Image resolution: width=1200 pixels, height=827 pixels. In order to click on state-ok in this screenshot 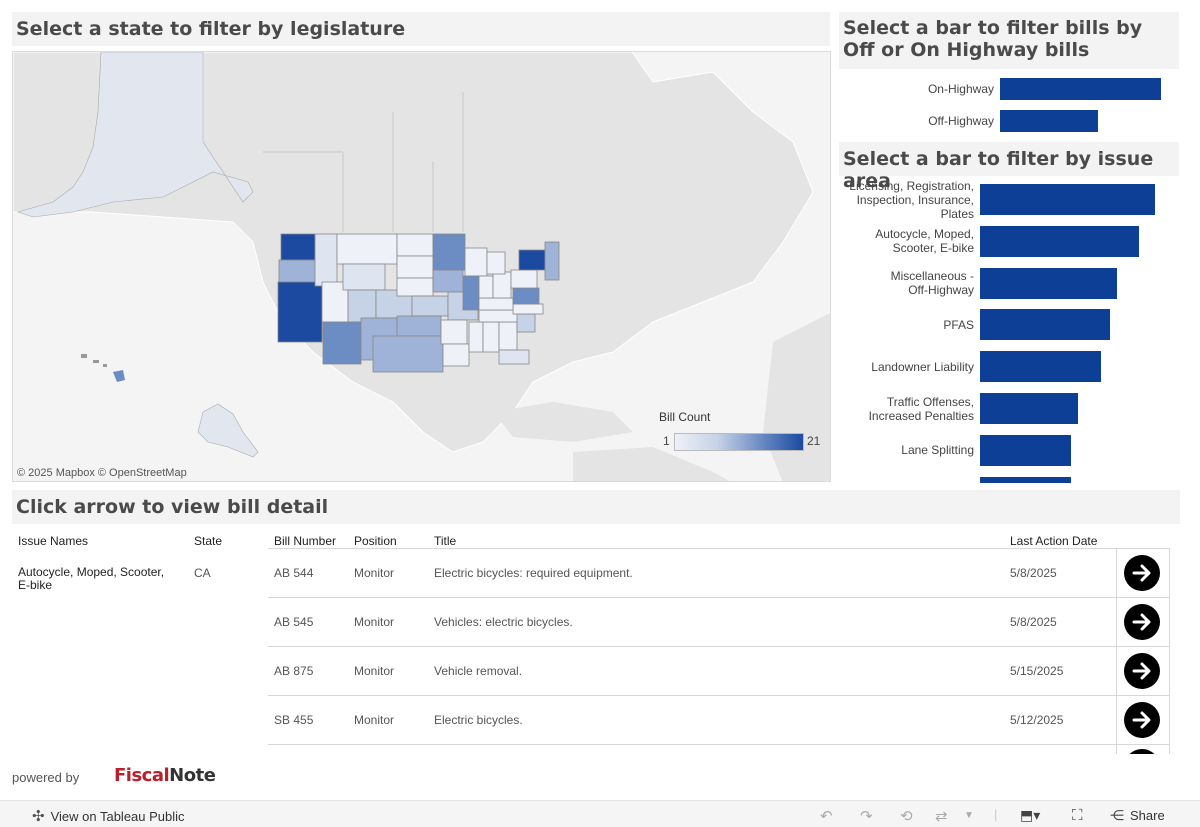, I will do `click(419, 326)`.